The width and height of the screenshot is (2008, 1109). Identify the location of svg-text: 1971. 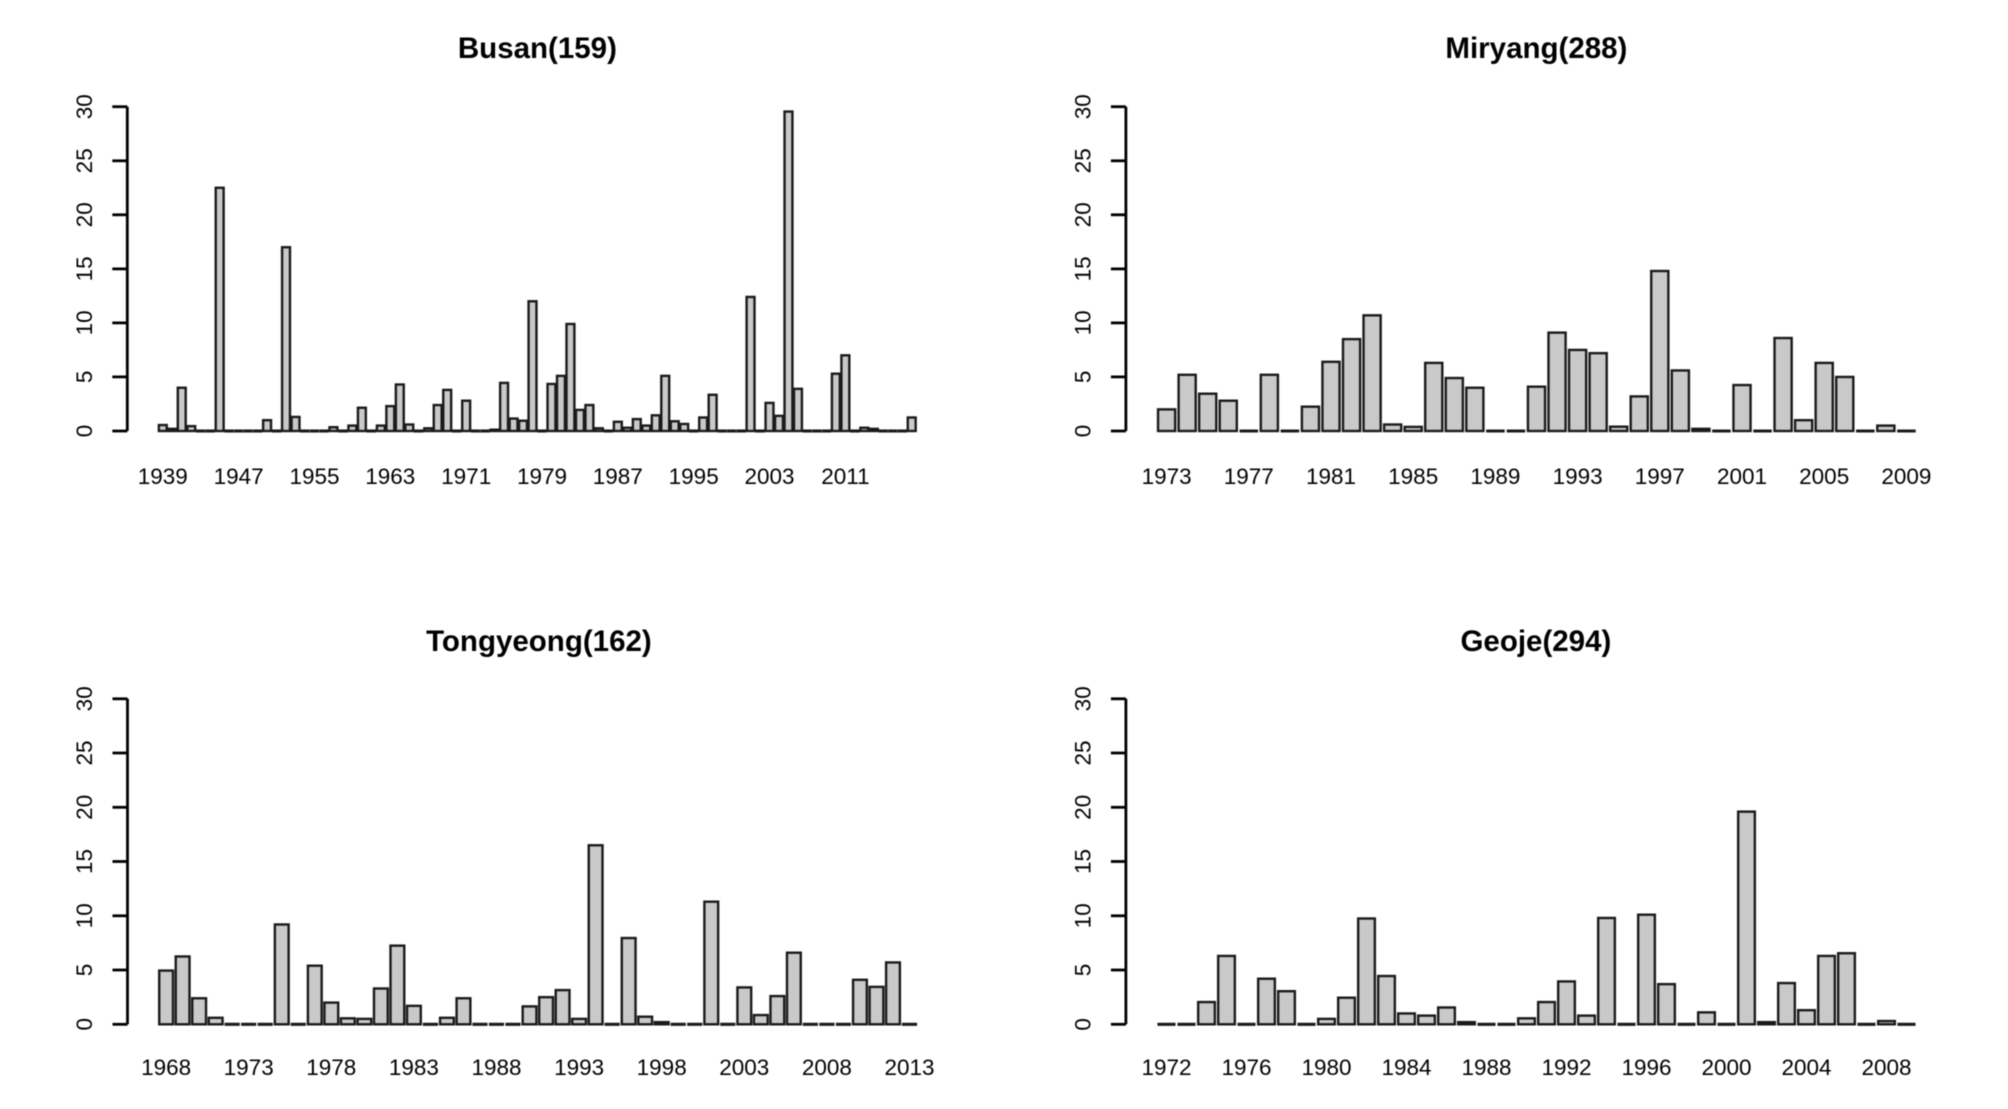
(466, 476).